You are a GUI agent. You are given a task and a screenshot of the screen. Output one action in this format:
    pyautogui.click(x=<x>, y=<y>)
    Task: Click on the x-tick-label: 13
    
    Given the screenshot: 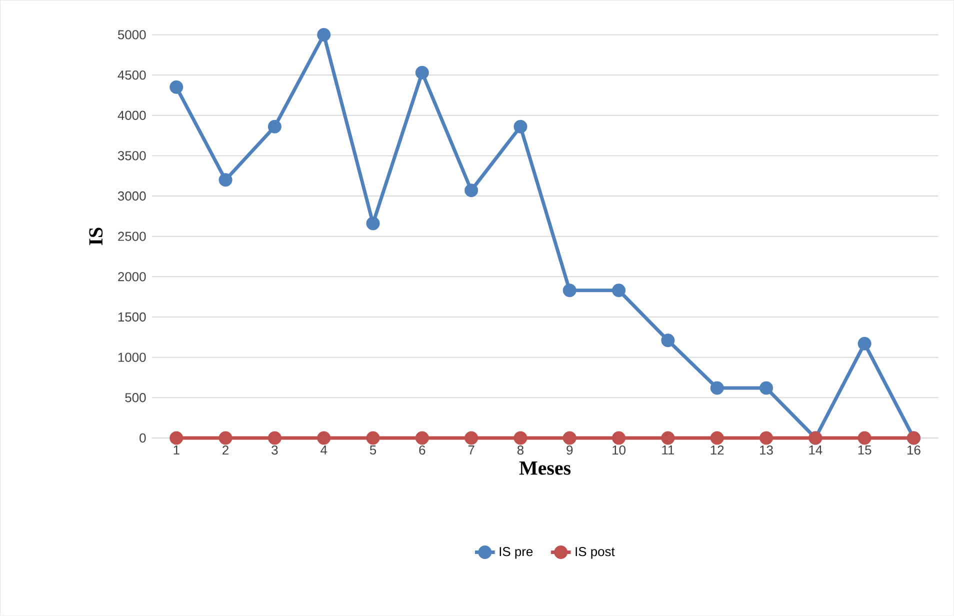 What is the action you would take?
    pyautogui.click(x=766, y=450)
    